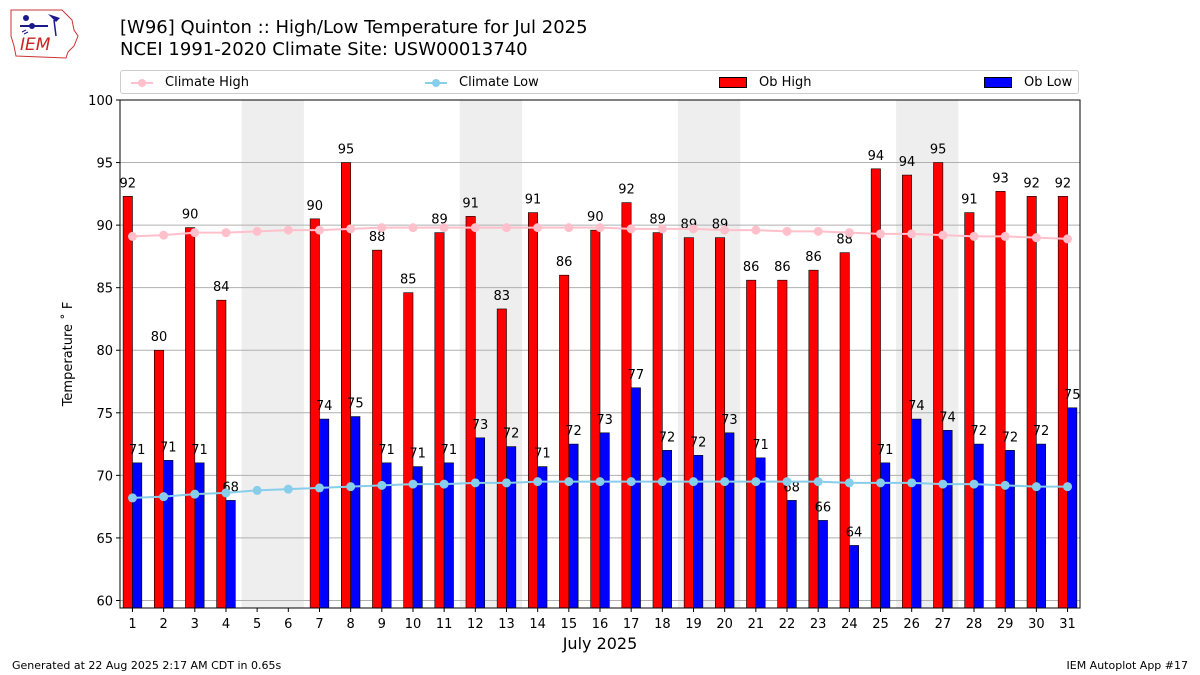 Image resolution: width=1200 pixels, height=675 pixels. I want to click on x-tick-label: 17, so click(631, 624).